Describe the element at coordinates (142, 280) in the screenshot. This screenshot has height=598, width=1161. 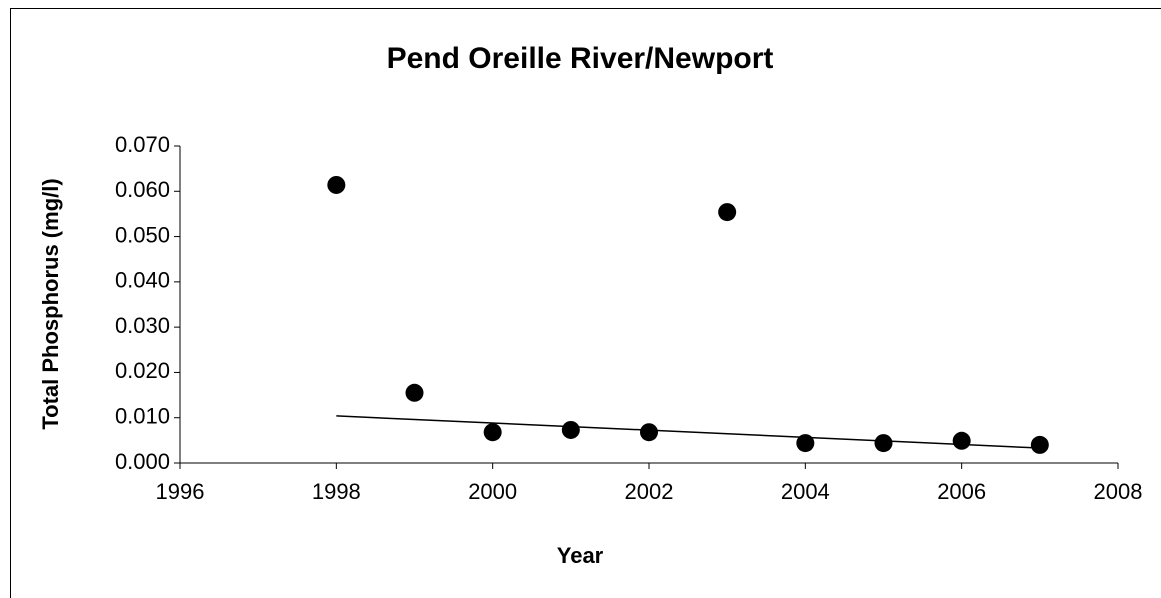
I see `y-tick-label: 0.040` at that location.